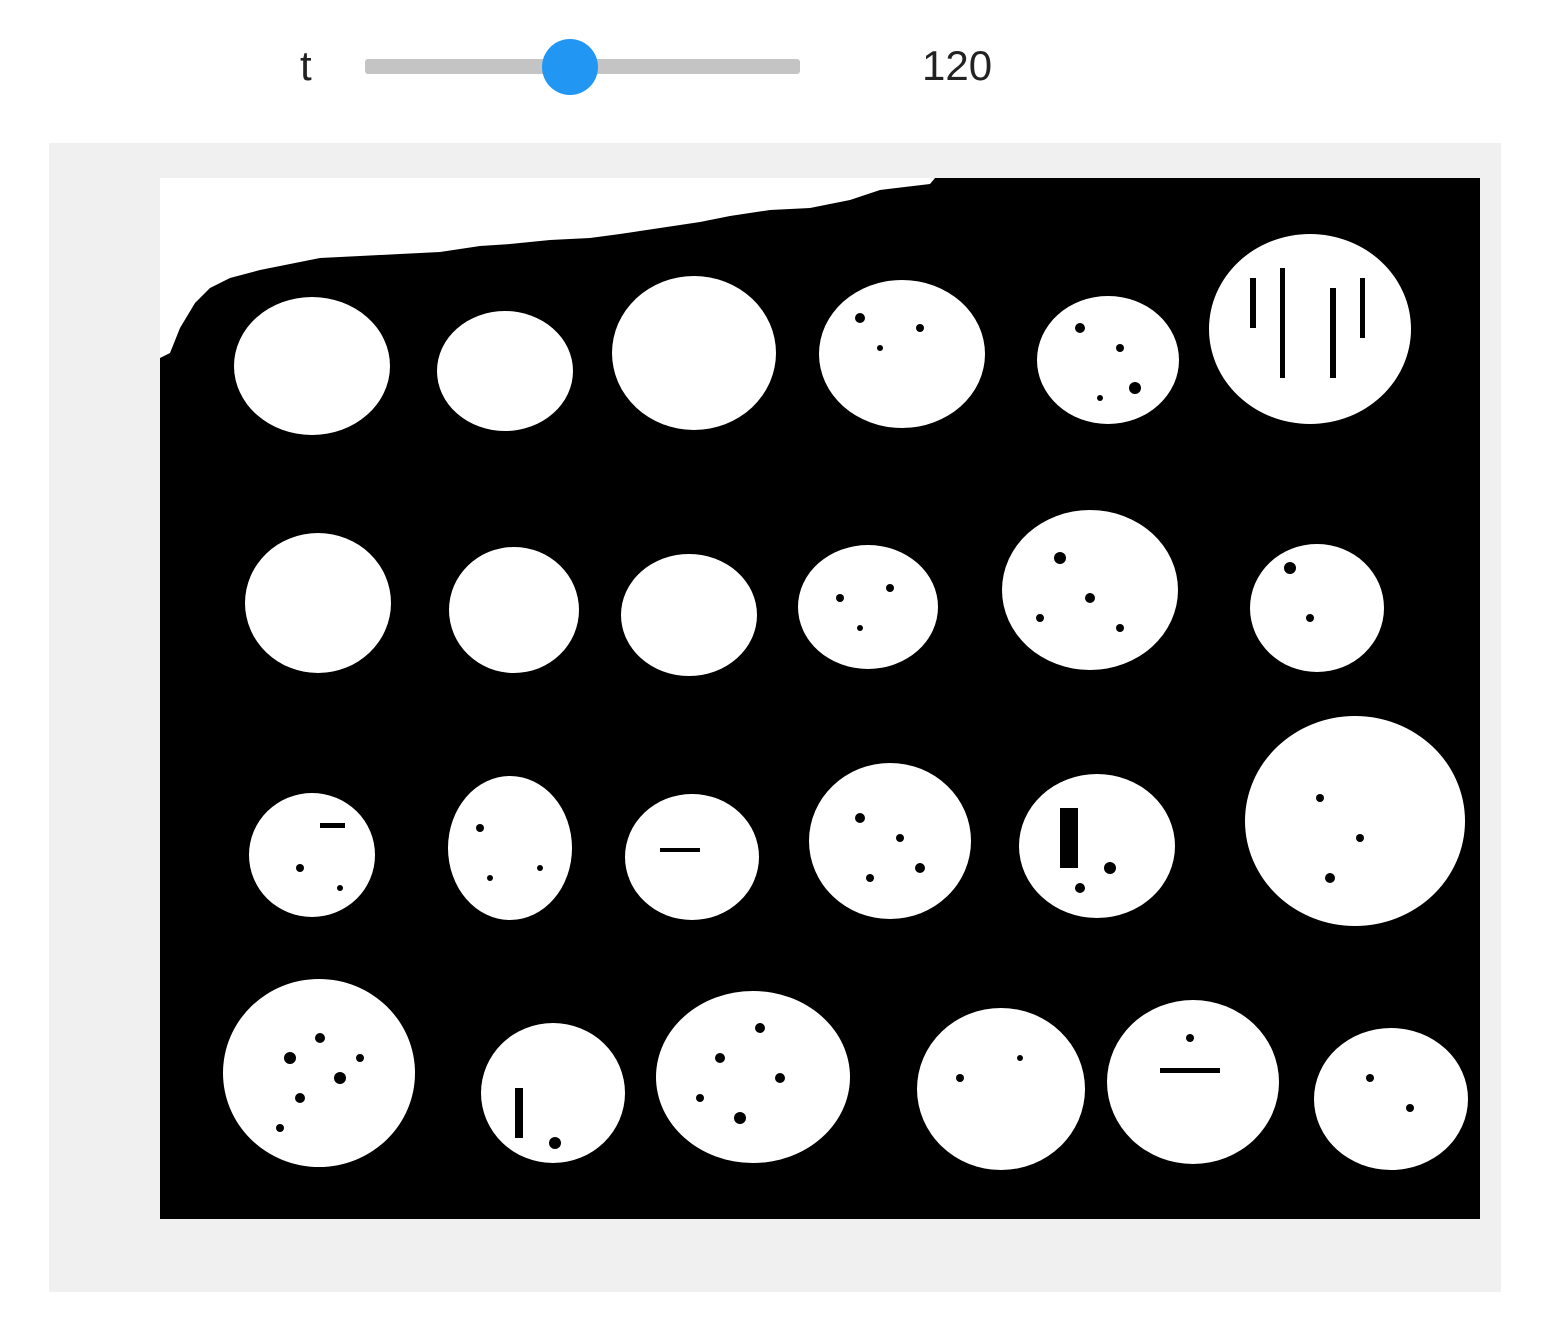  Describe the element at coordinates (957, 65) in the screenshot. I see `slider-value-readout: 120` at that location.